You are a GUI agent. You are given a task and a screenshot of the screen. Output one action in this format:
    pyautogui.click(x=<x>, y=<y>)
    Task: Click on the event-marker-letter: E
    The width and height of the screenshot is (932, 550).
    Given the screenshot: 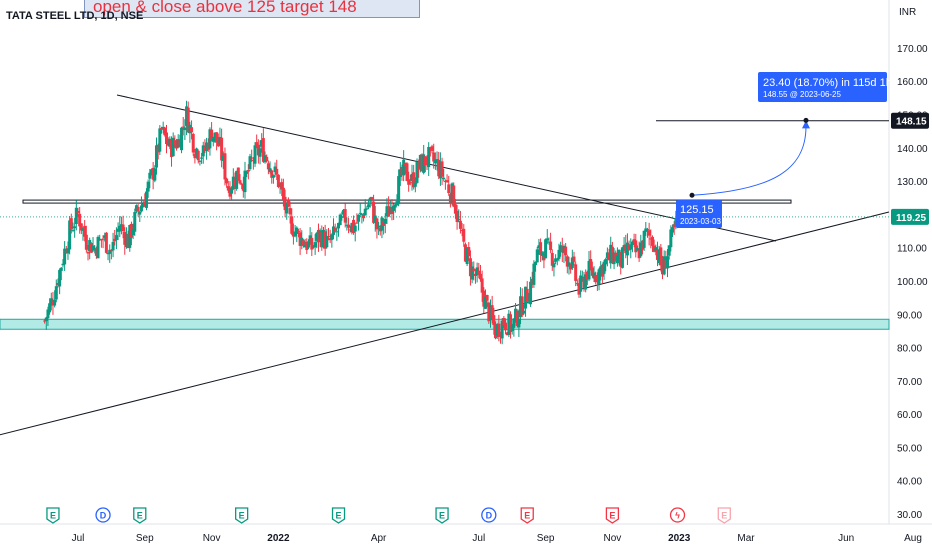 What is the action you would take?
    pyautogui.click(x=442, y=516)
    